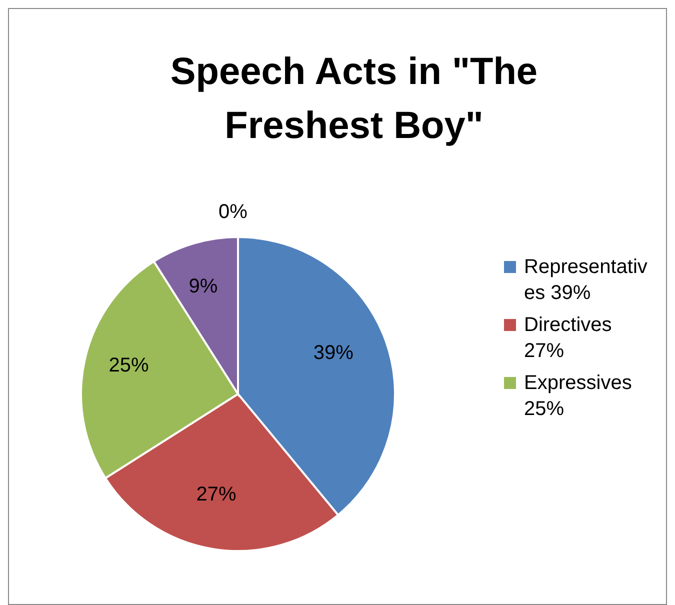  What do you see at coordinates (203, 286) in the screenshot?
I see `data-label: 9%` at bounding box center [203, 286].